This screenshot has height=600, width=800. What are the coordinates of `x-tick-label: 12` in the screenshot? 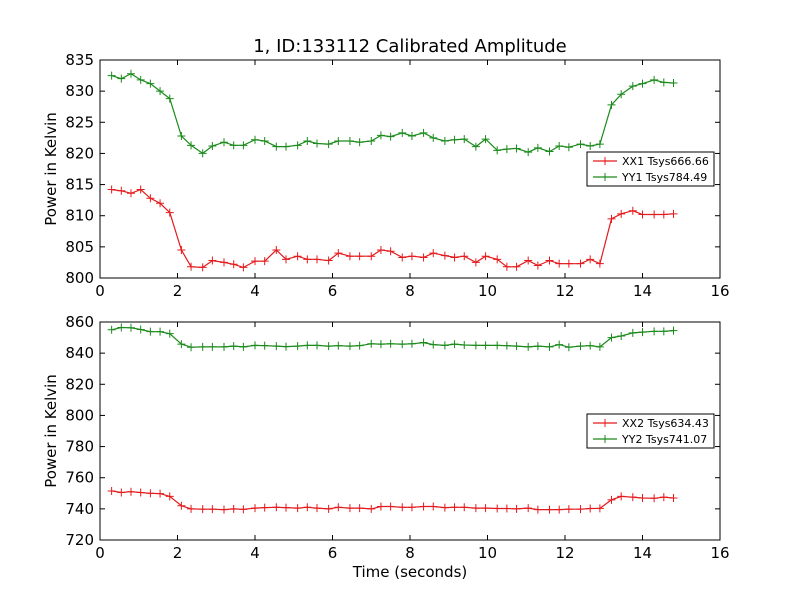 It's located at (564, 553).